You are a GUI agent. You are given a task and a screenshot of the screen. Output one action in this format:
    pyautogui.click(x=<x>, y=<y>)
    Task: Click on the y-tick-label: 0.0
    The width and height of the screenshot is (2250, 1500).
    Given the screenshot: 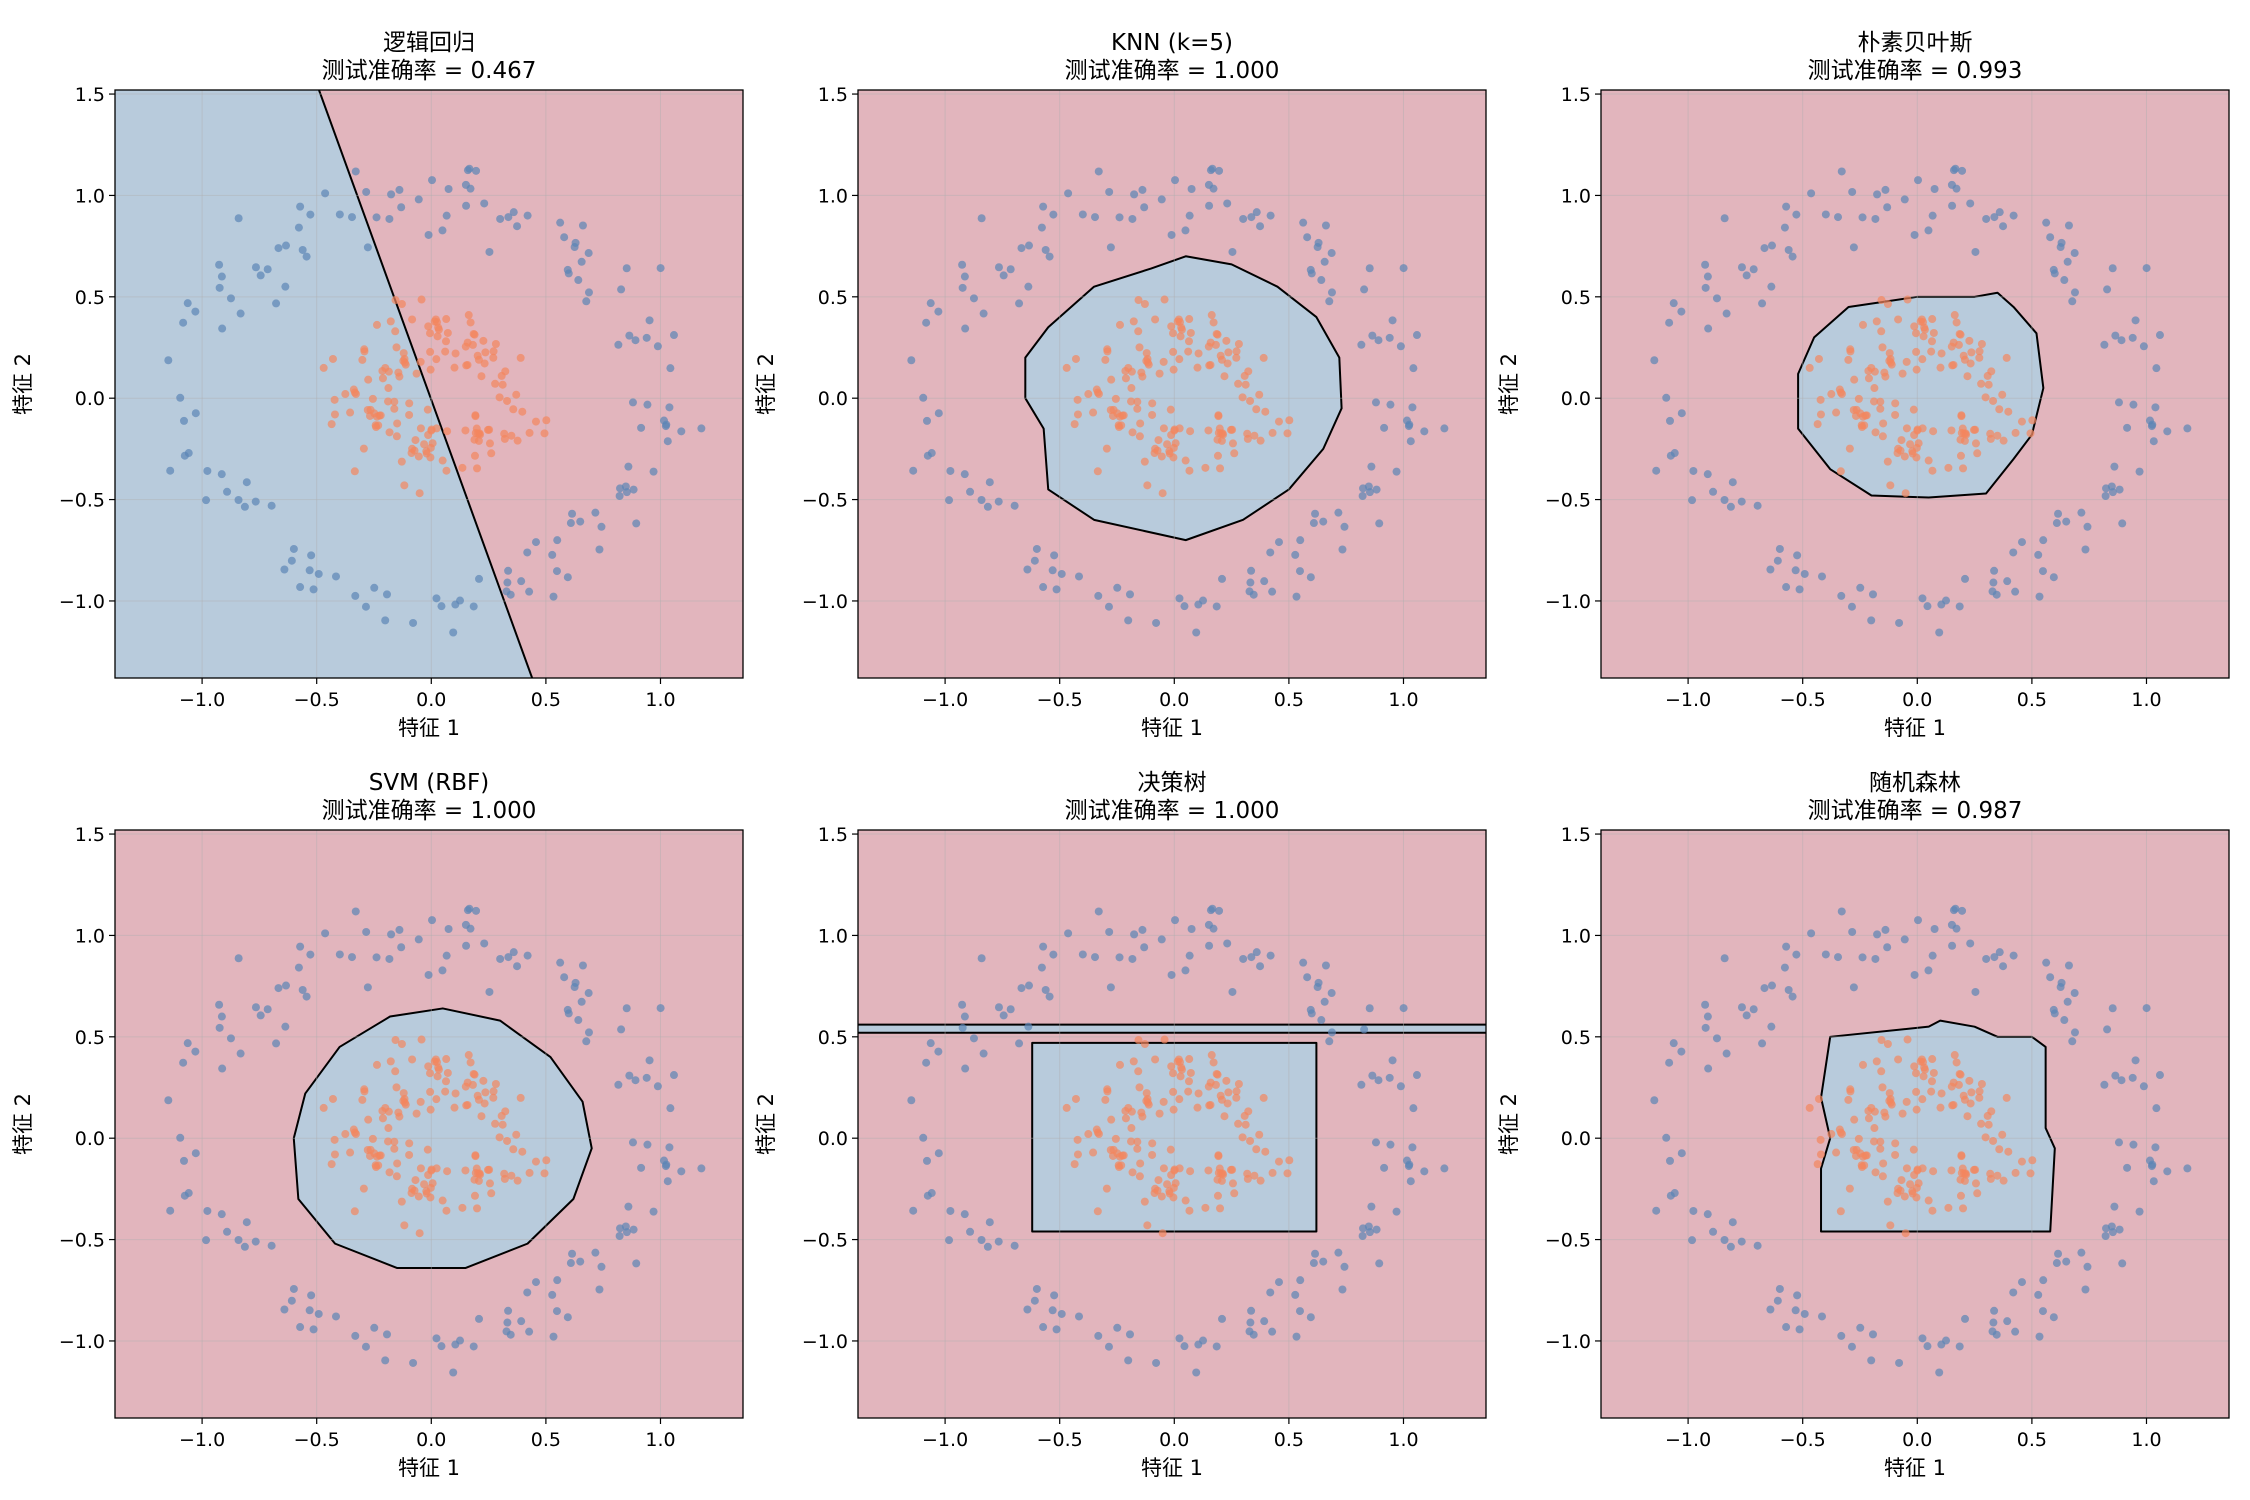 What is the action you would take?
    pyautogui.click(x=833, y=399)
    